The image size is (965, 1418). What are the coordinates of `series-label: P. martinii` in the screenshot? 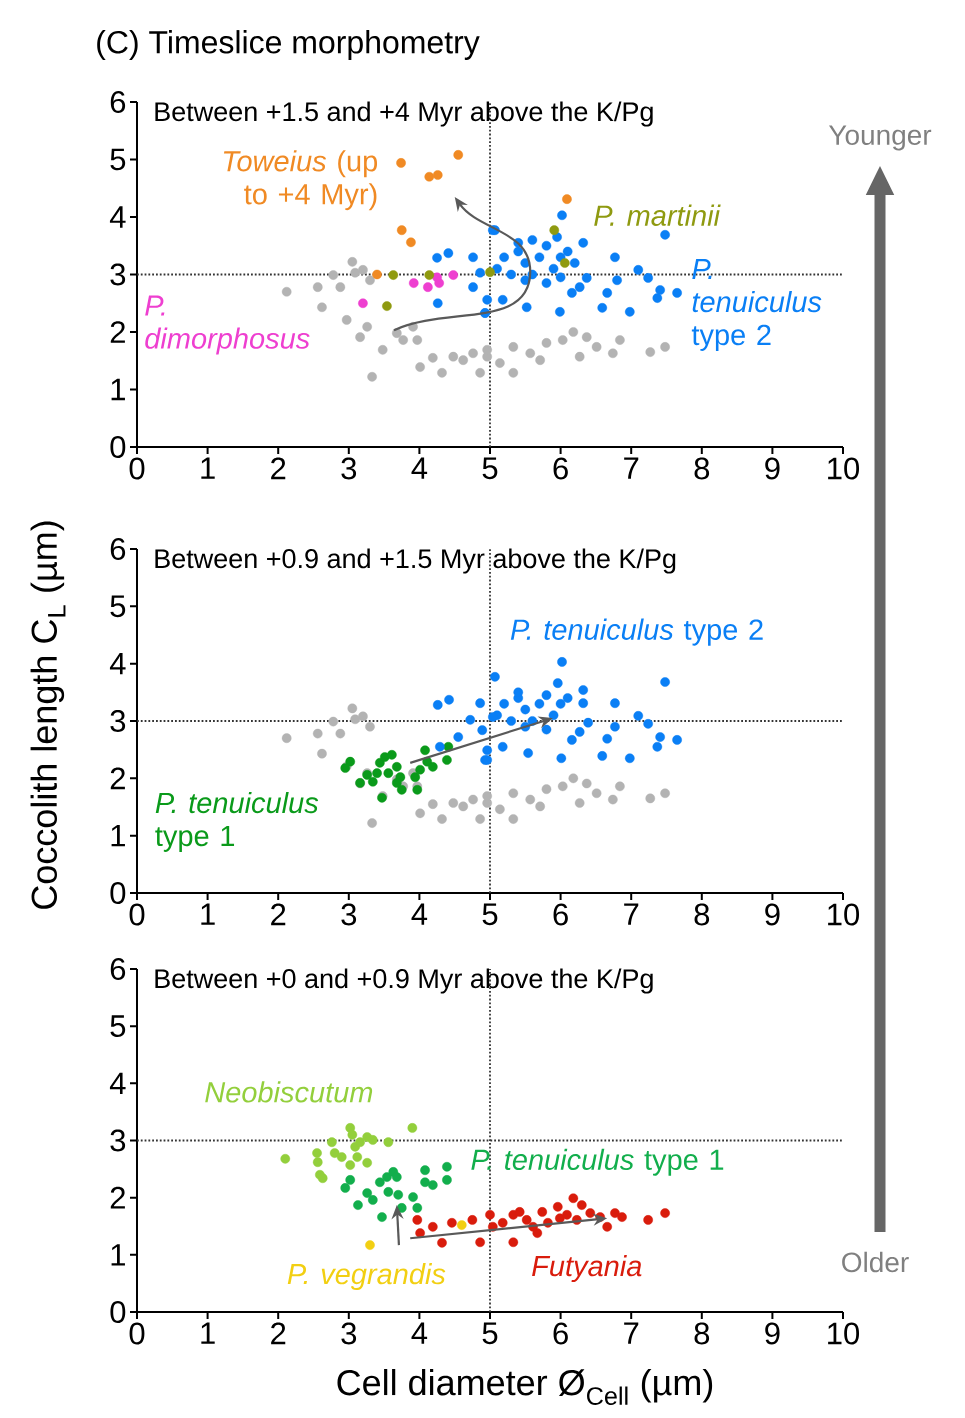 It's located at (657, 215).